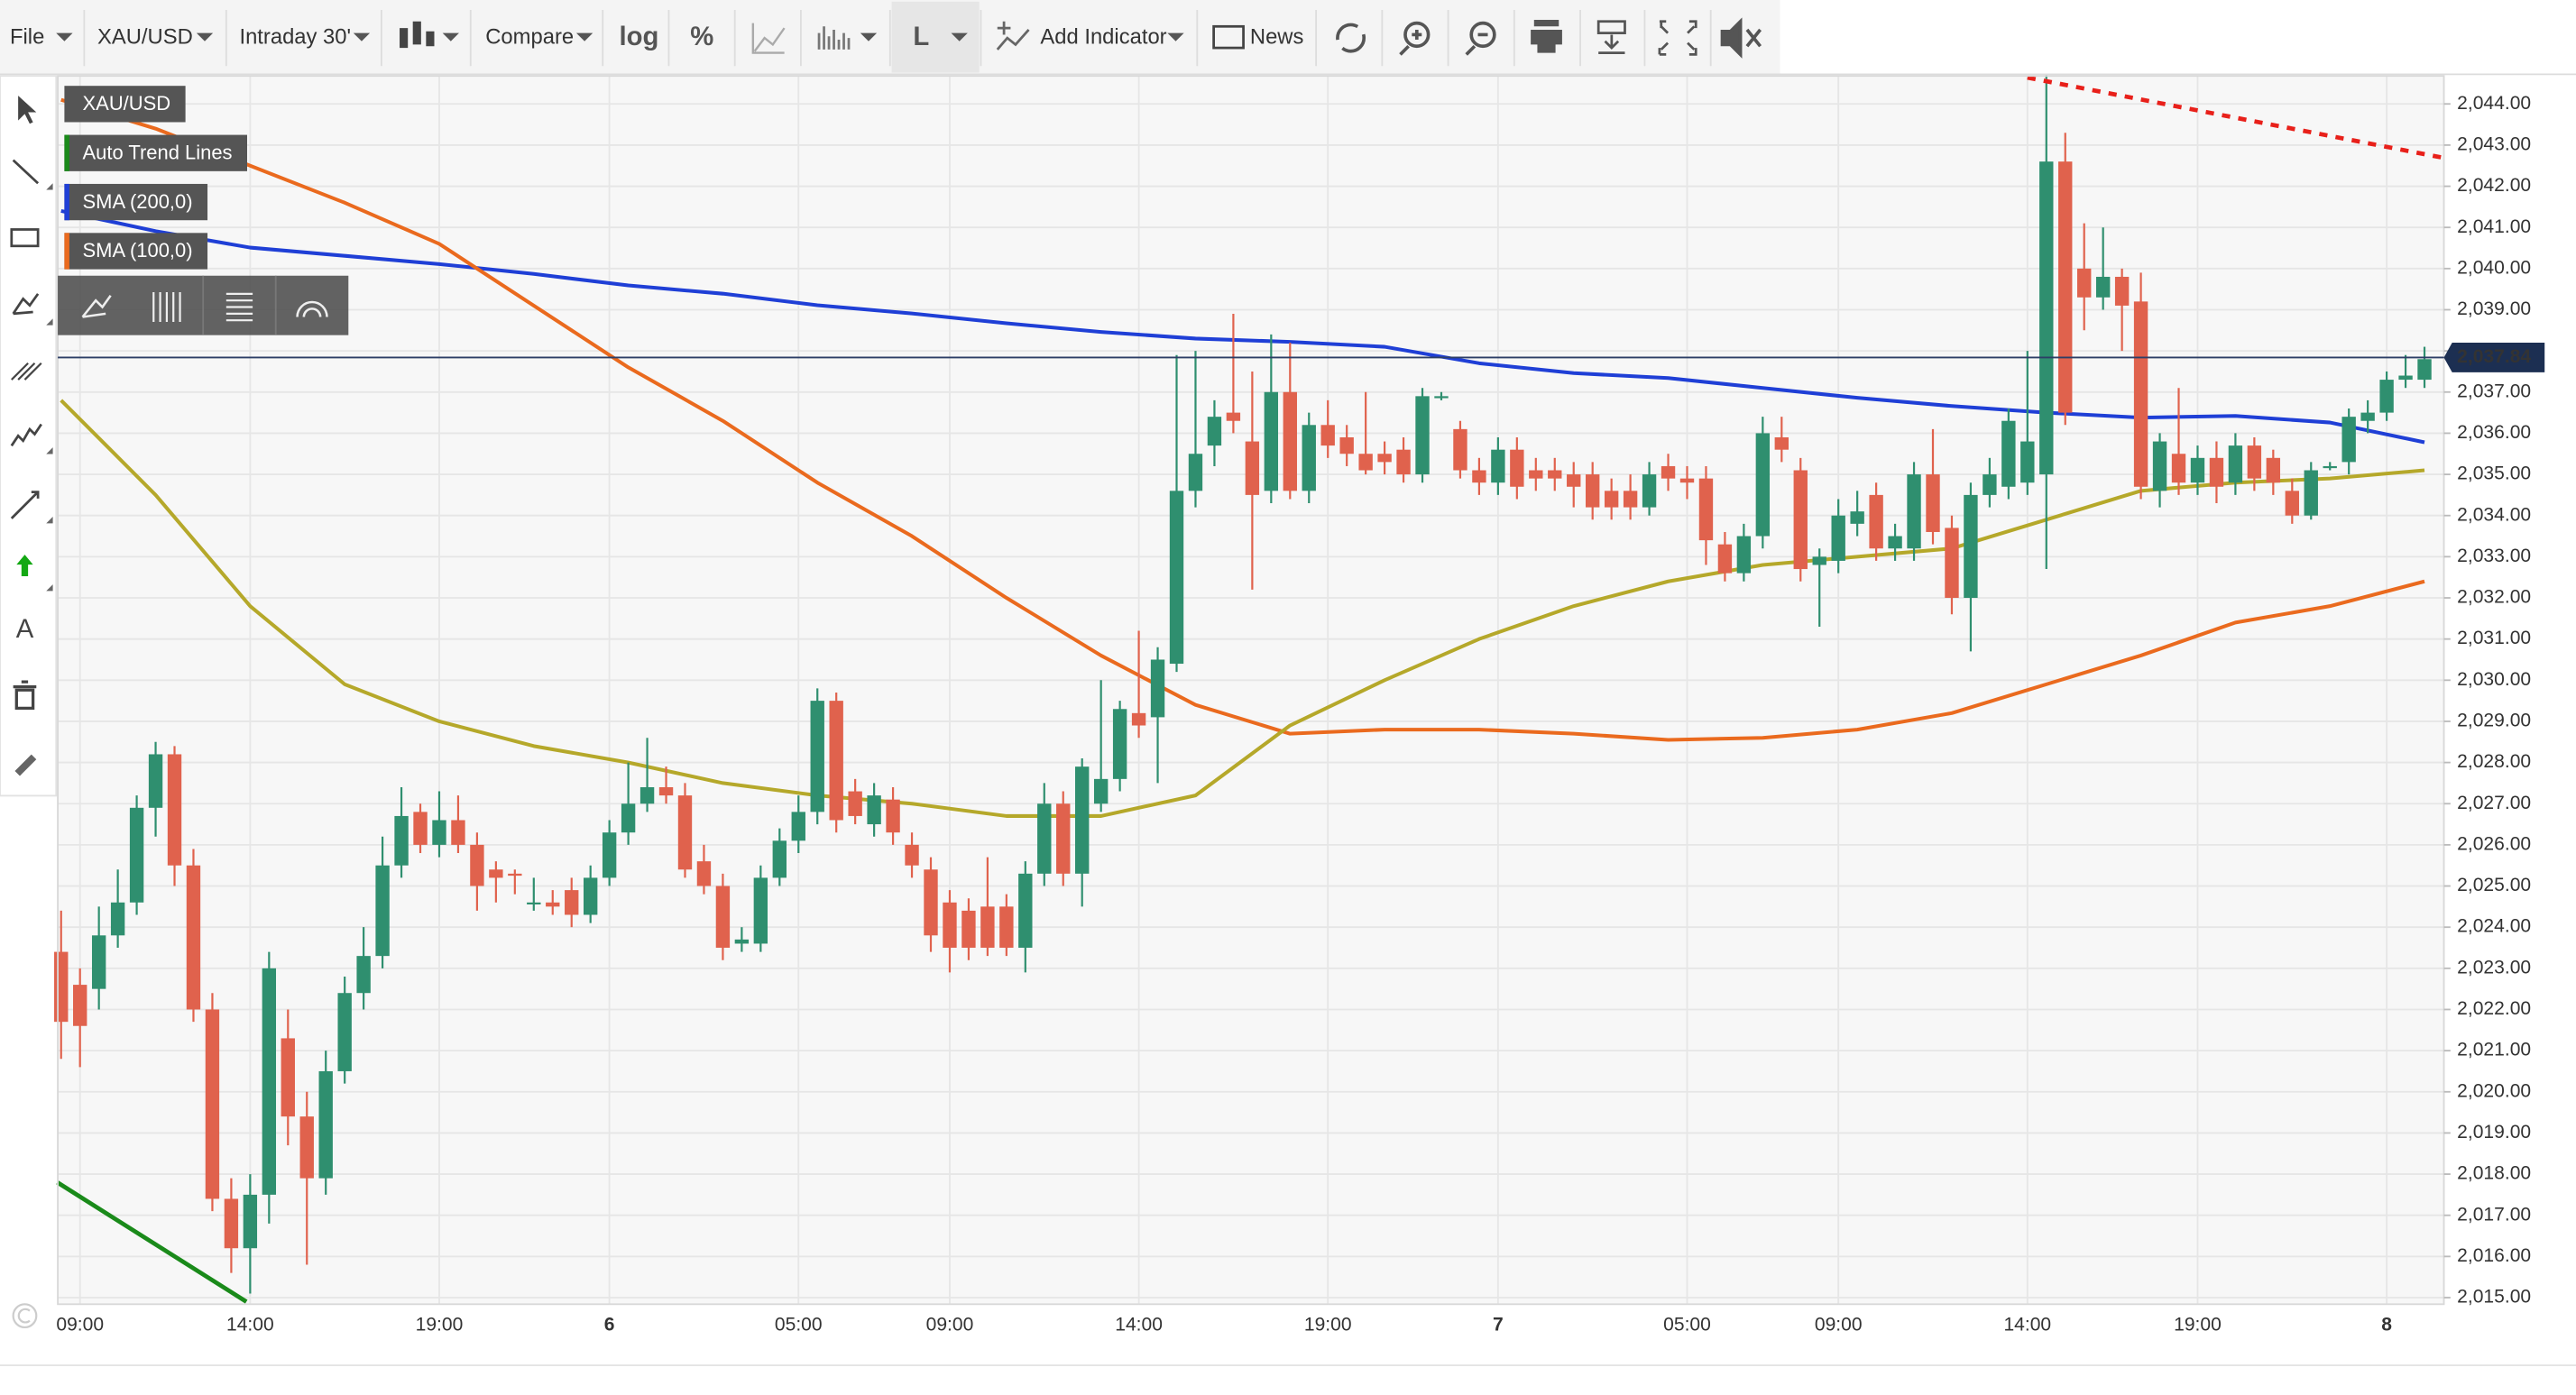  What do you see at coordinates (156, 36) in the screenshot?
I see `symbol-menu: XAU/USD` at bounding box center [156, 36].